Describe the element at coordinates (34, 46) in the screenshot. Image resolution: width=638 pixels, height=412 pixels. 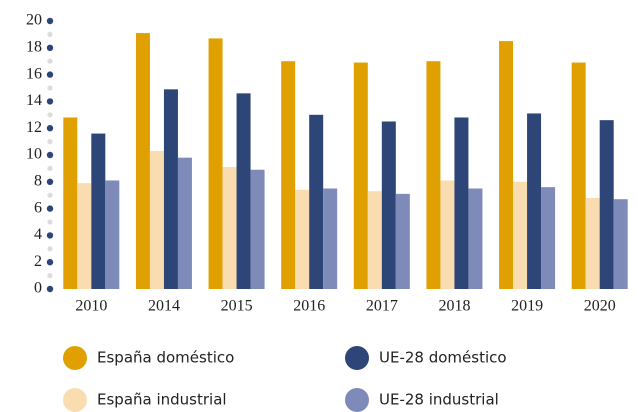
I see `y-tick-label: 18` at that location.